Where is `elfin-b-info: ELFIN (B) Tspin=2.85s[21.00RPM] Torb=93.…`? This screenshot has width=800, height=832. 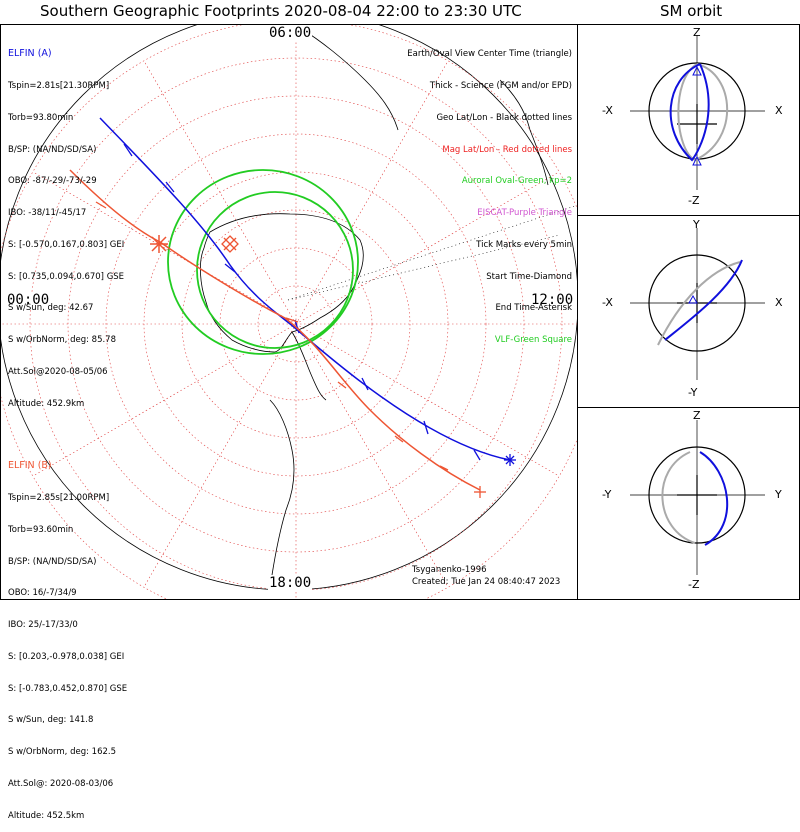
elfin-b-info: ELFIN (B) Tspin=2.85s[21.00RPM] Torb=93.… is located at coordinates (67, 636).